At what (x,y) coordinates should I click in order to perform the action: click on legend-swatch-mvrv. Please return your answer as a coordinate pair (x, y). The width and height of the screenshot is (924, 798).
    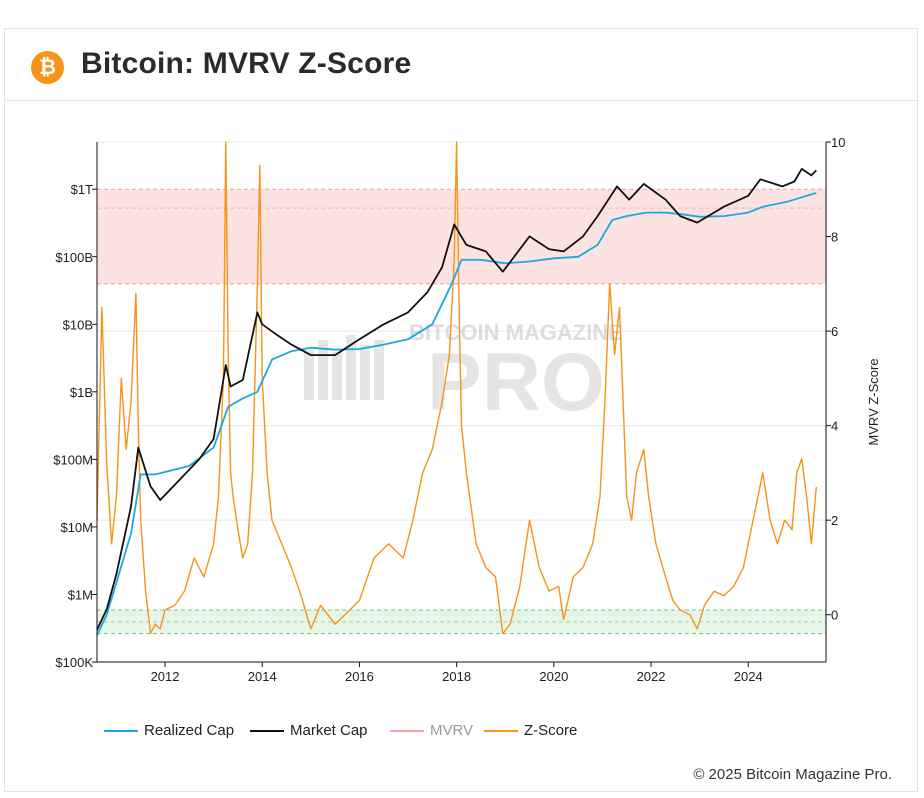
    Looking at the image, I should click on (407, 731).